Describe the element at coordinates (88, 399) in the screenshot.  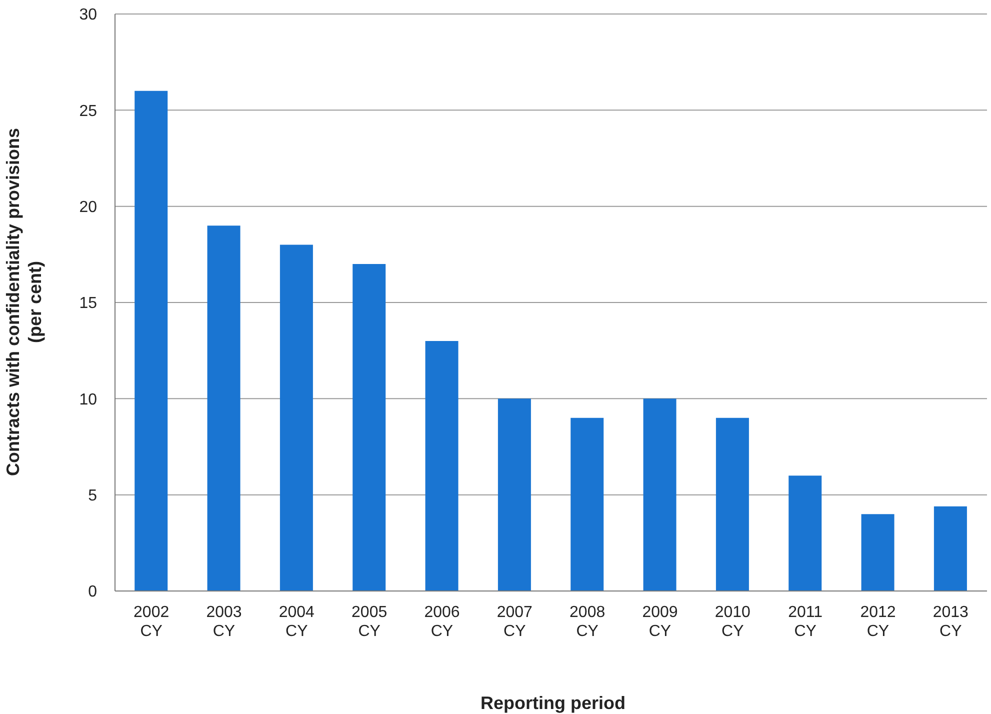
I see `y-tick-label: 10` at that location.